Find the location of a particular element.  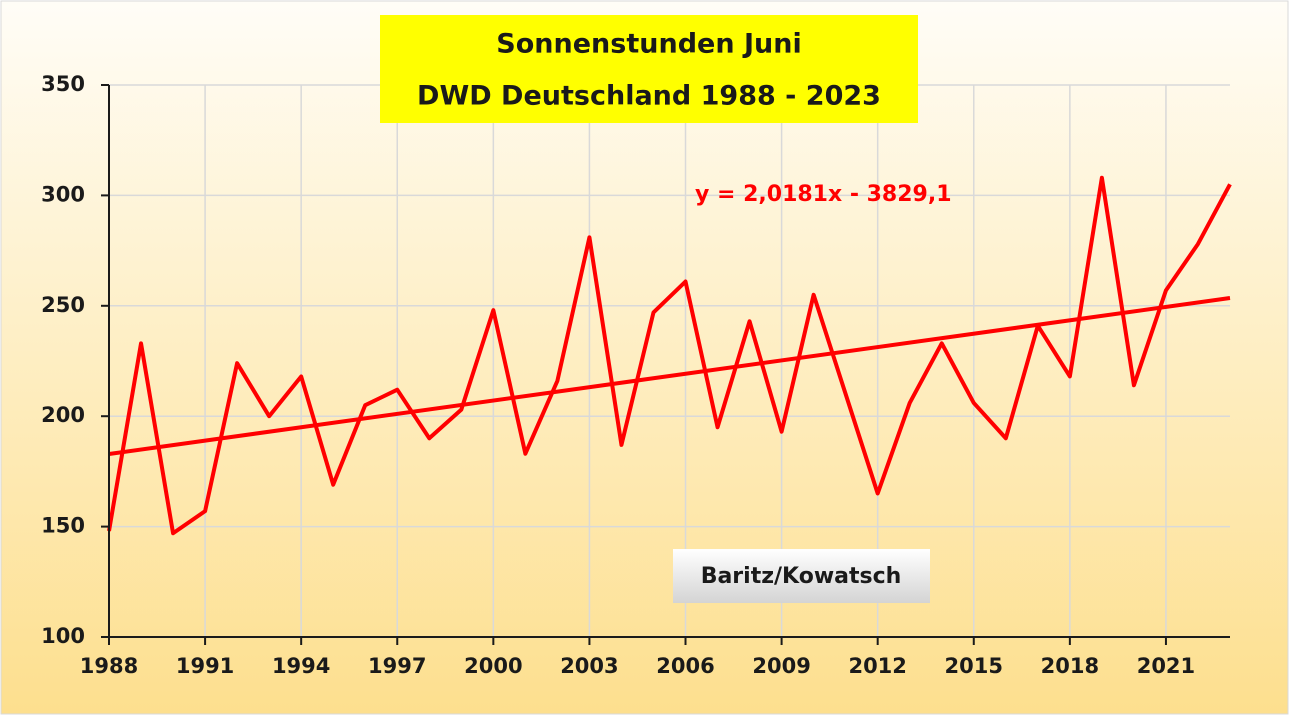

x-tick-label: 2015 is located at coordinates (974, 666).